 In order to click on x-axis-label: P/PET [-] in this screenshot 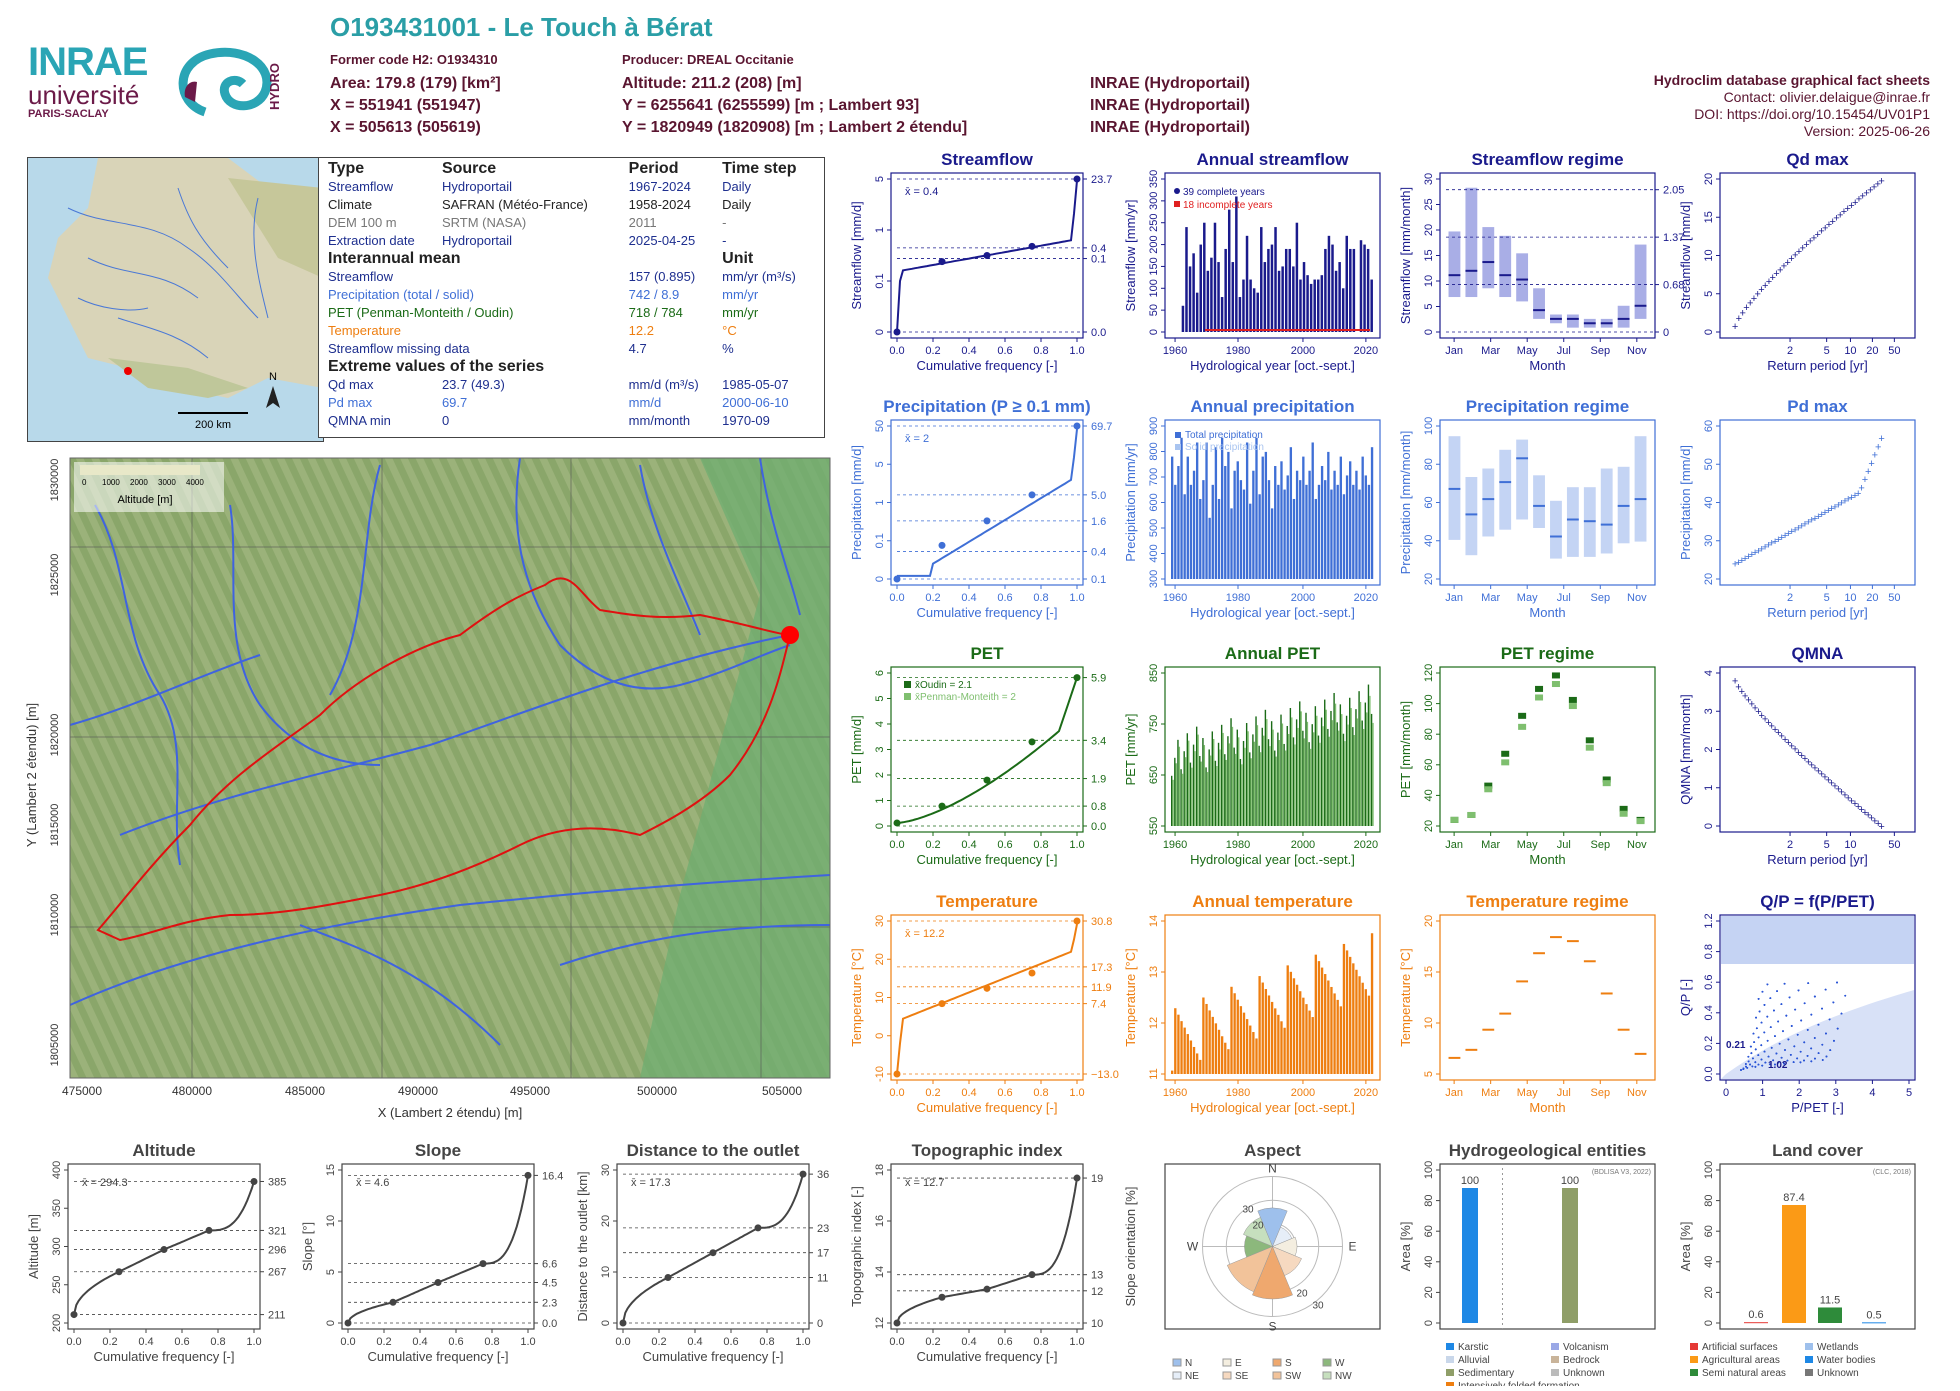, I will do `click(1817, 1107)`.